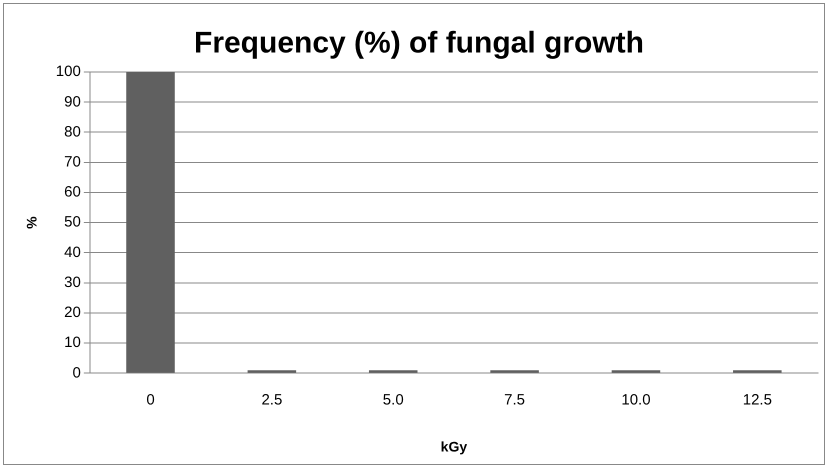  What do you see at coordinates (72, 162) in the screenshot?
I see `y-tick-label: 70` at bounding box center [72, 162].